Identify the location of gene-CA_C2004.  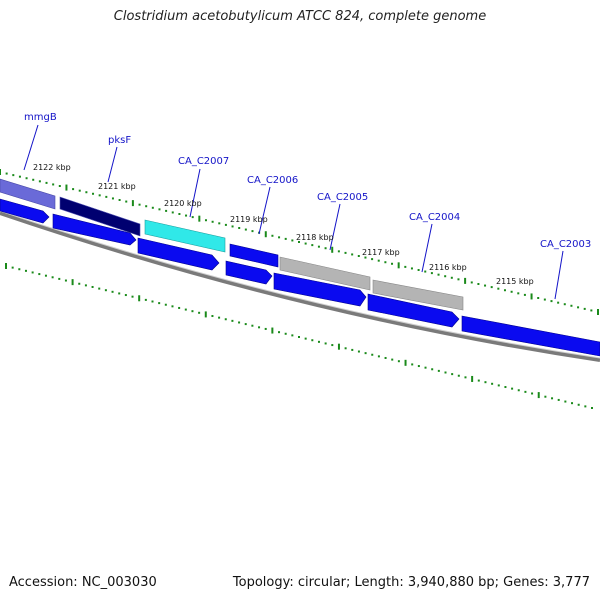
(418, 295).